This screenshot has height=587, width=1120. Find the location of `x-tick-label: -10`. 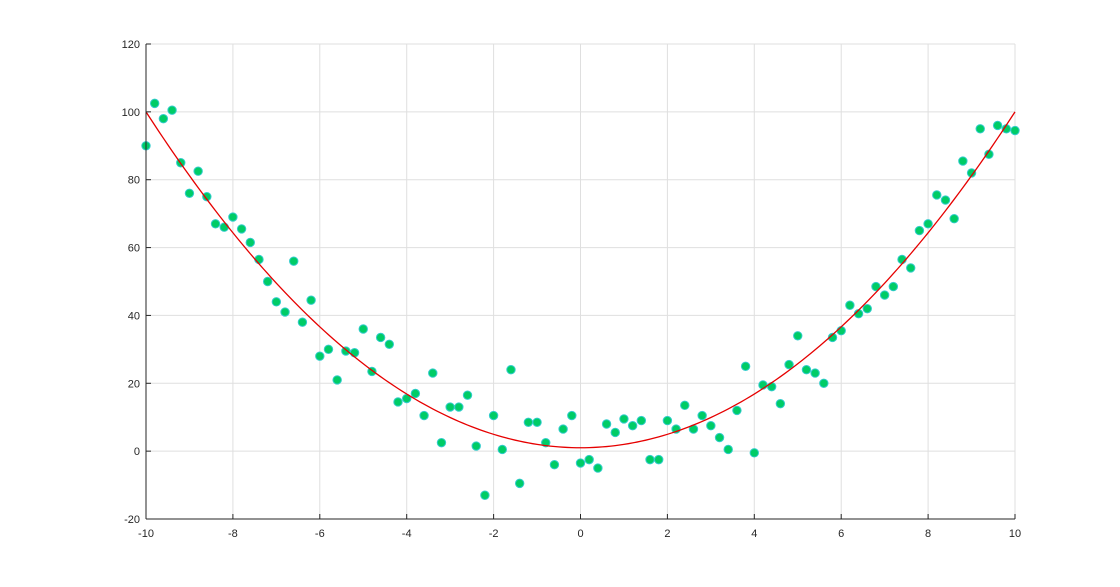

x-tick-label: -10 is located at coordinates (146, 534).